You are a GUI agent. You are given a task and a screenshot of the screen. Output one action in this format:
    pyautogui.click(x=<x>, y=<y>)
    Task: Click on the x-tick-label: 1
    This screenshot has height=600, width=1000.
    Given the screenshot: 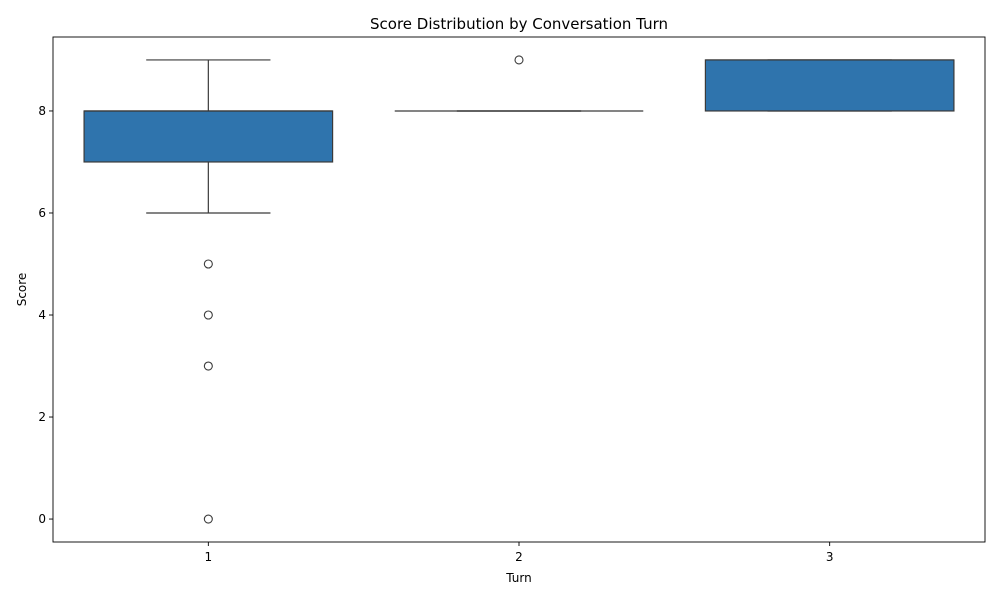 What is the action you would take?
    pyautogui.click(x=209, y=557)
    